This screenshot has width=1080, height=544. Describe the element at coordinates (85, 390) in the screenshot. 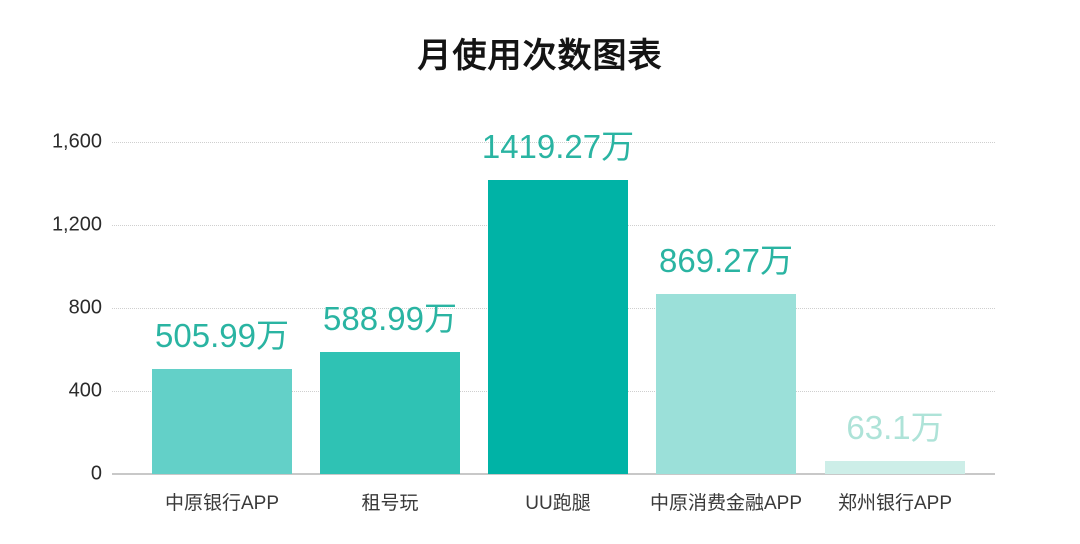

I see `y-tick-label-400: 400` at that location.